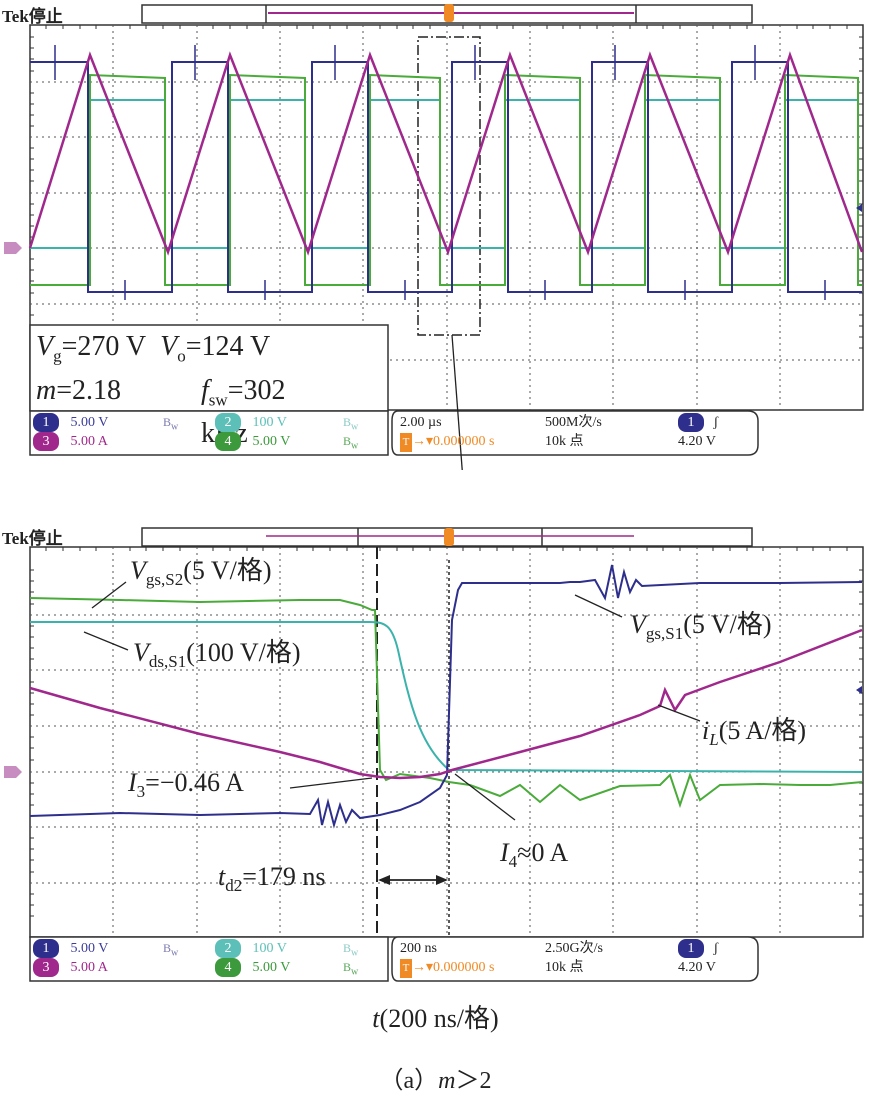  What do you see at coordinates (217, 655) in the screenshot?
I see `label-vds-s1: Vds,S1(100 V/格)` at bounding box center [217, 655].